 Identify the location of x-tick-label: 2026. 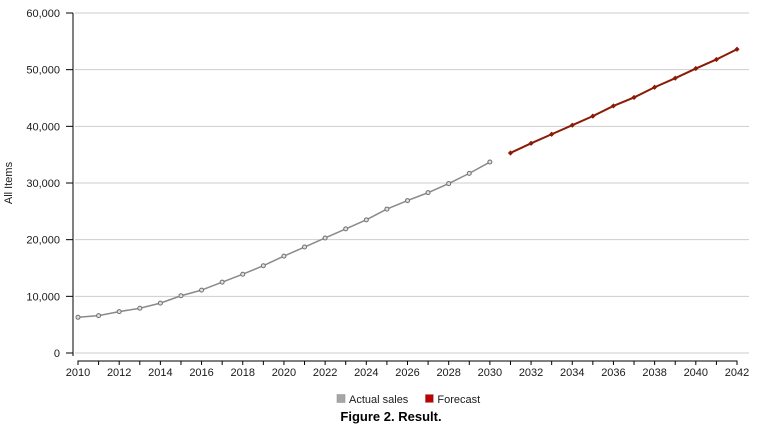
(407, 373).